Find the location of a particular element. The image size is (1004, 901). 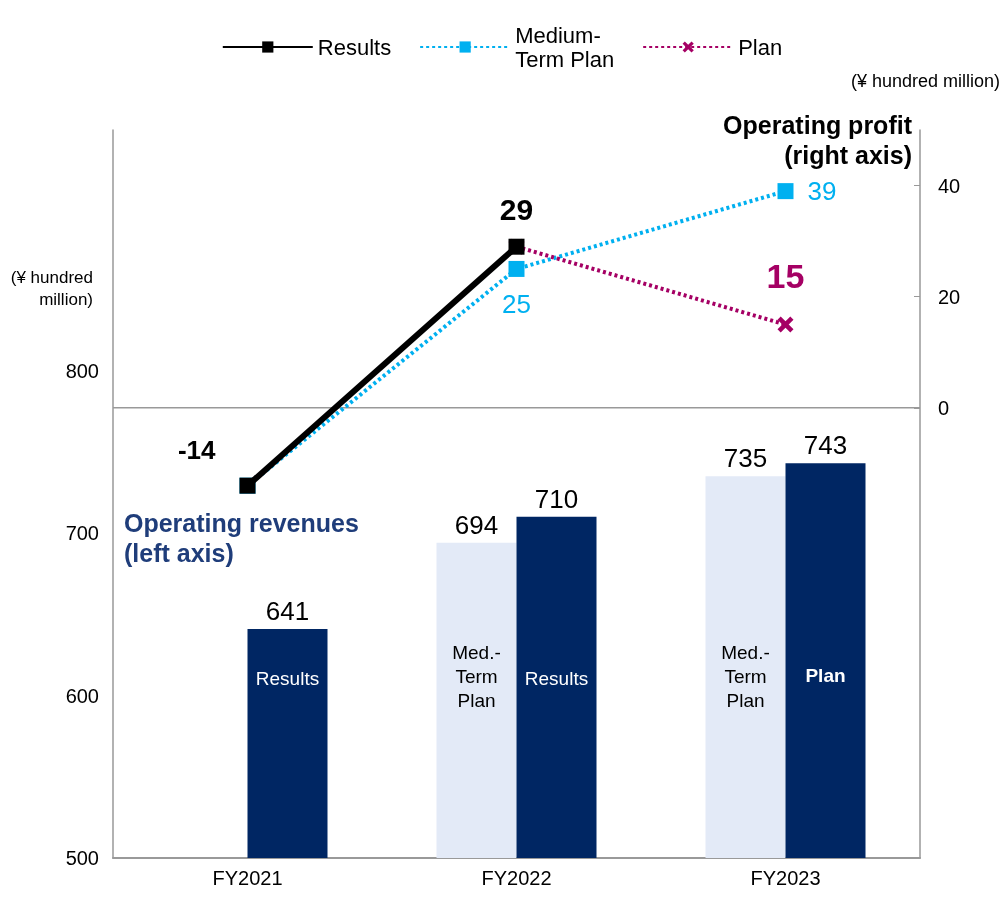

y2-tick-label: 40 is located at coordinates (949, 185).